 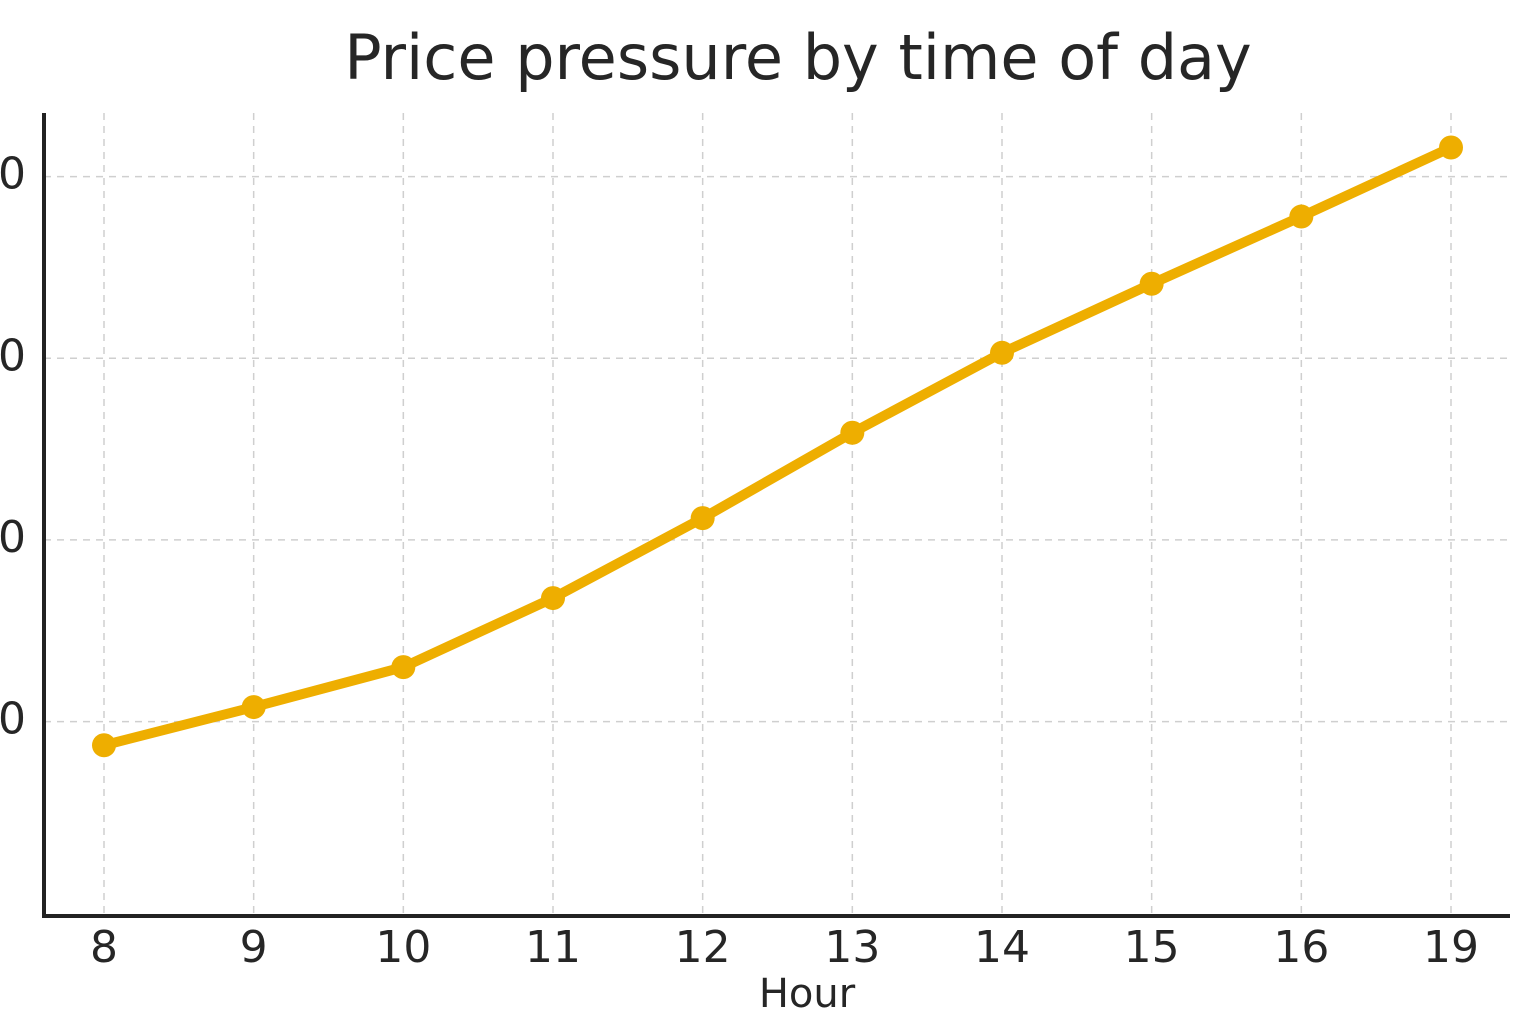 I want to click on x-axis-label: Hour, so click(x=807, y=994).